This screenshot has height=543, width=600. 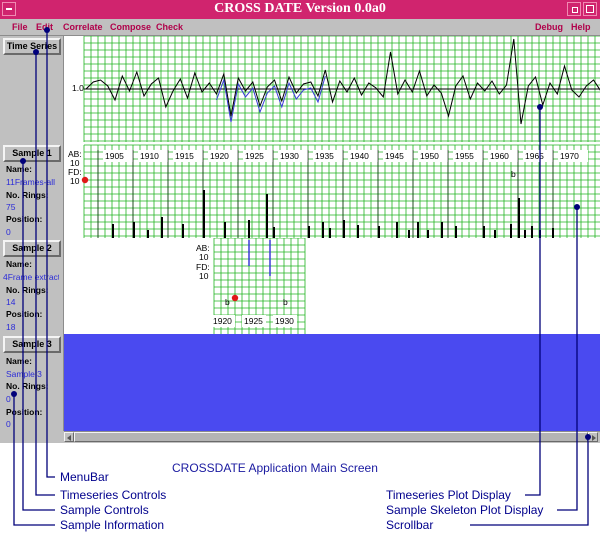 I want to click on arrow-left-icon, so click(x=69, y=438).